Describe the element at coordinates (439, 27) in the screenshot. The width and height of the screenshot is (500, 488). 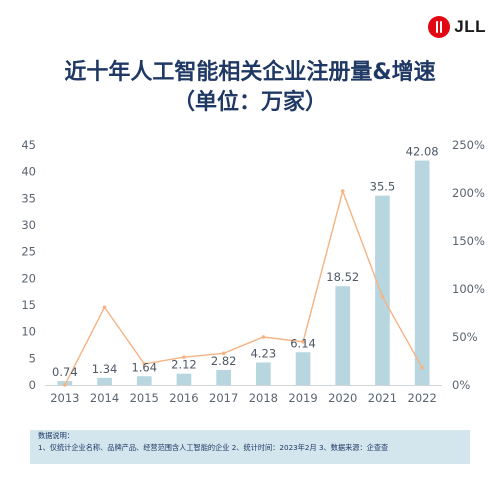
I see `jll-logo-icon` at that location.